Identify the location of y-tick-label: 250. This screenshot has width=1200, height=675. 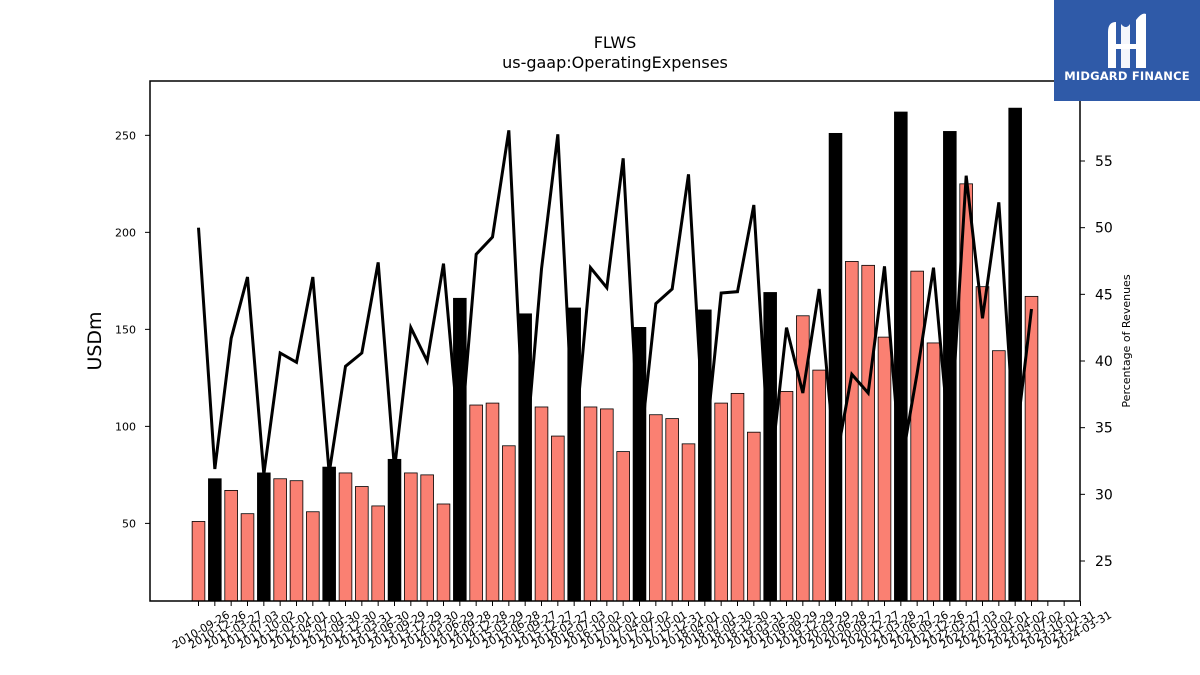
(125, 135).